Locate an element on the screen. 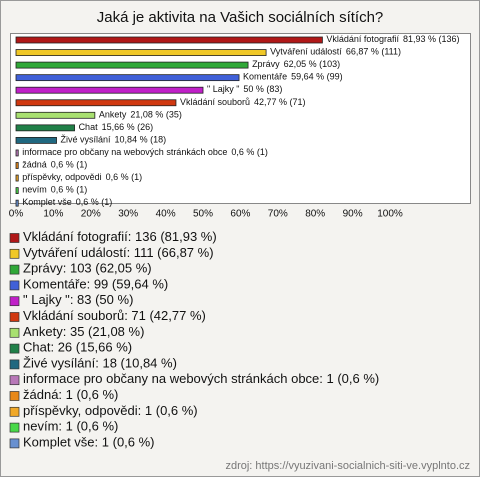 Image resolution: width=480 pixels, height=477 pixels. x-tick-label: 40% is located at coordinates (166, 214).